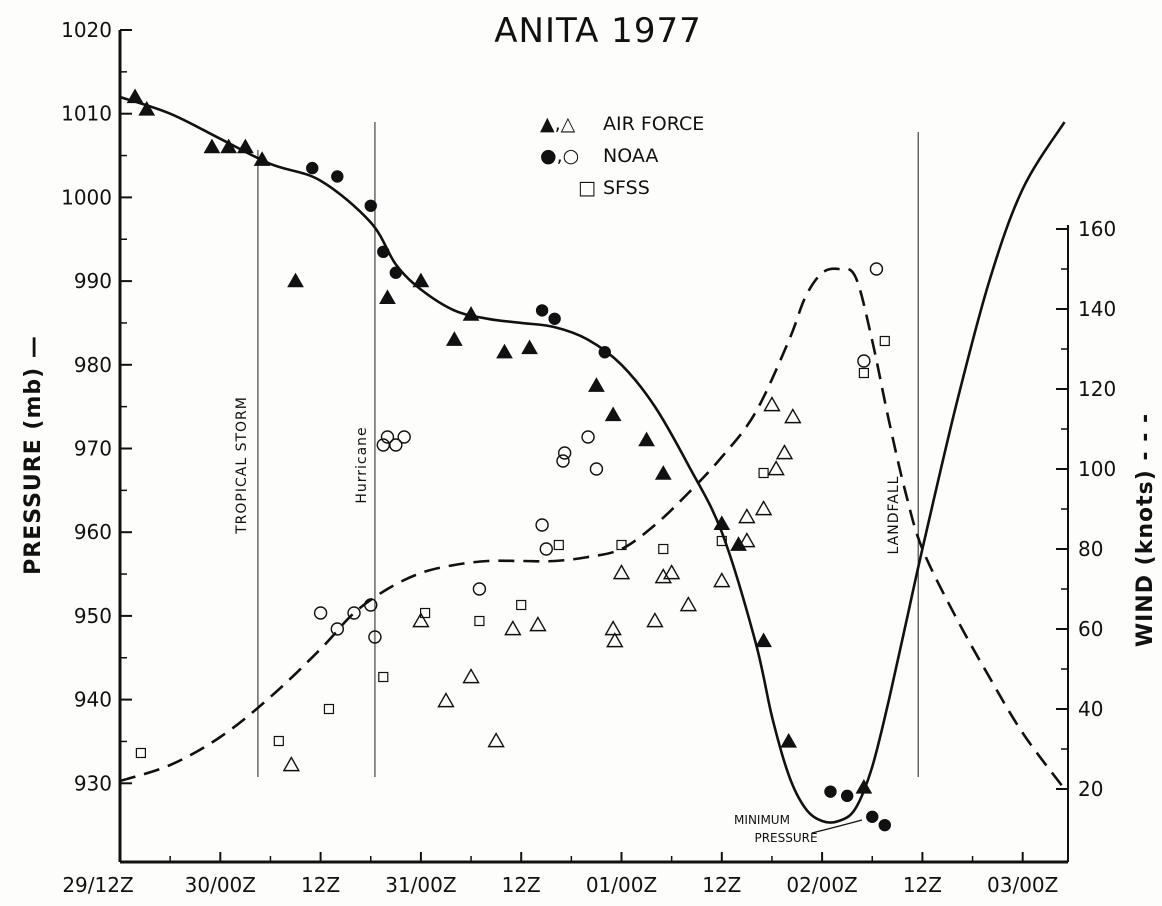 The height and width of the screenshot is (906, 1162). I want to click on x-tick-label: 31/00Z, so click(420, 885).